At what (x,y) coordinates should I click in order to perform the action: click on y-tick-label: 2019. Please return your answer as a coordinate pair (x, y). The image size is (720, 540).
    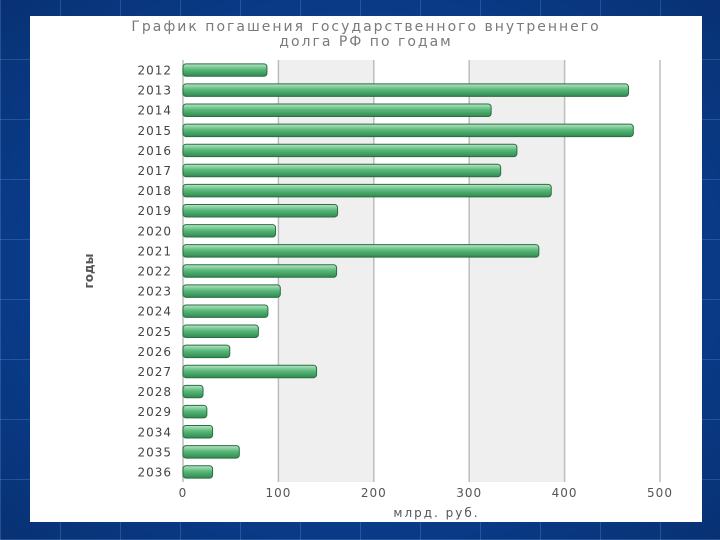
    Looking at the image, I should click on (154, 211).